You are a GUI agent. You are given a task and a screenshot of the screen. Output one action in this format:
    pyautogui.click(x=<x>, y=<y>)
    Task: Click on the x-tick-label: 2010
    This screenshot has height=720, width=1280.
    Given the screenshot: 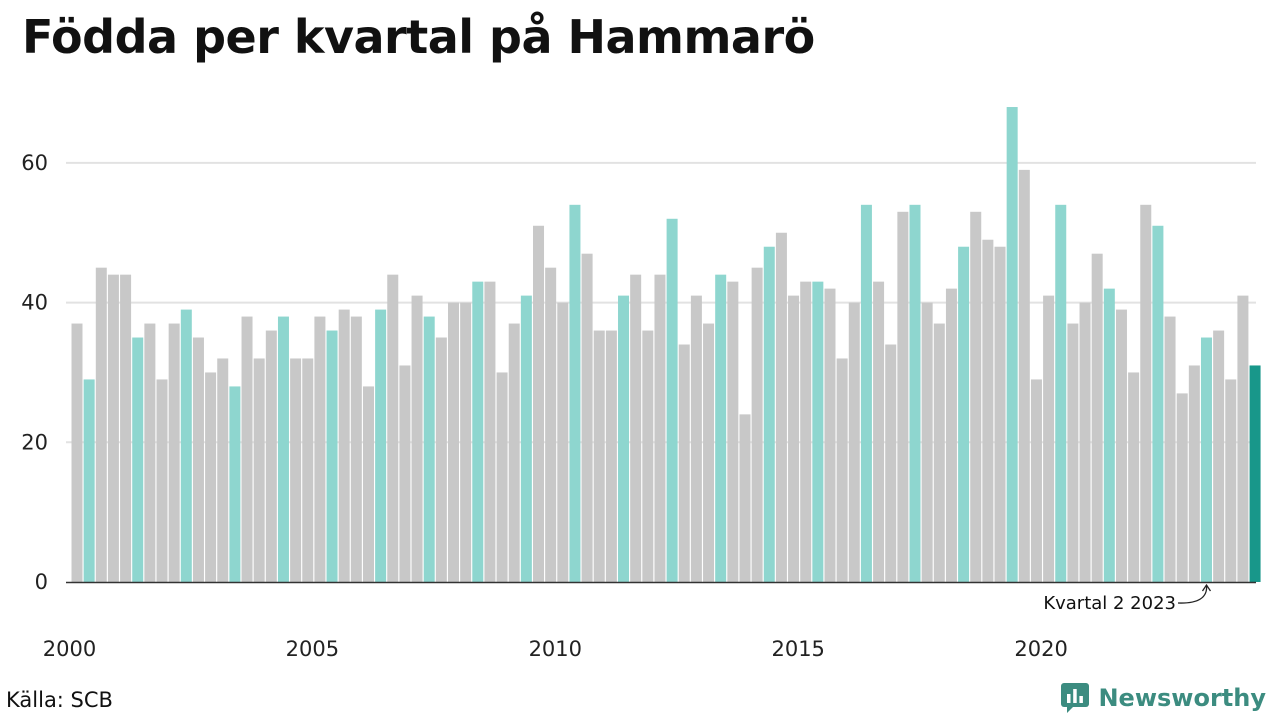 What is the action you would take?
    pyautogui.click(x=555, y=649)
    